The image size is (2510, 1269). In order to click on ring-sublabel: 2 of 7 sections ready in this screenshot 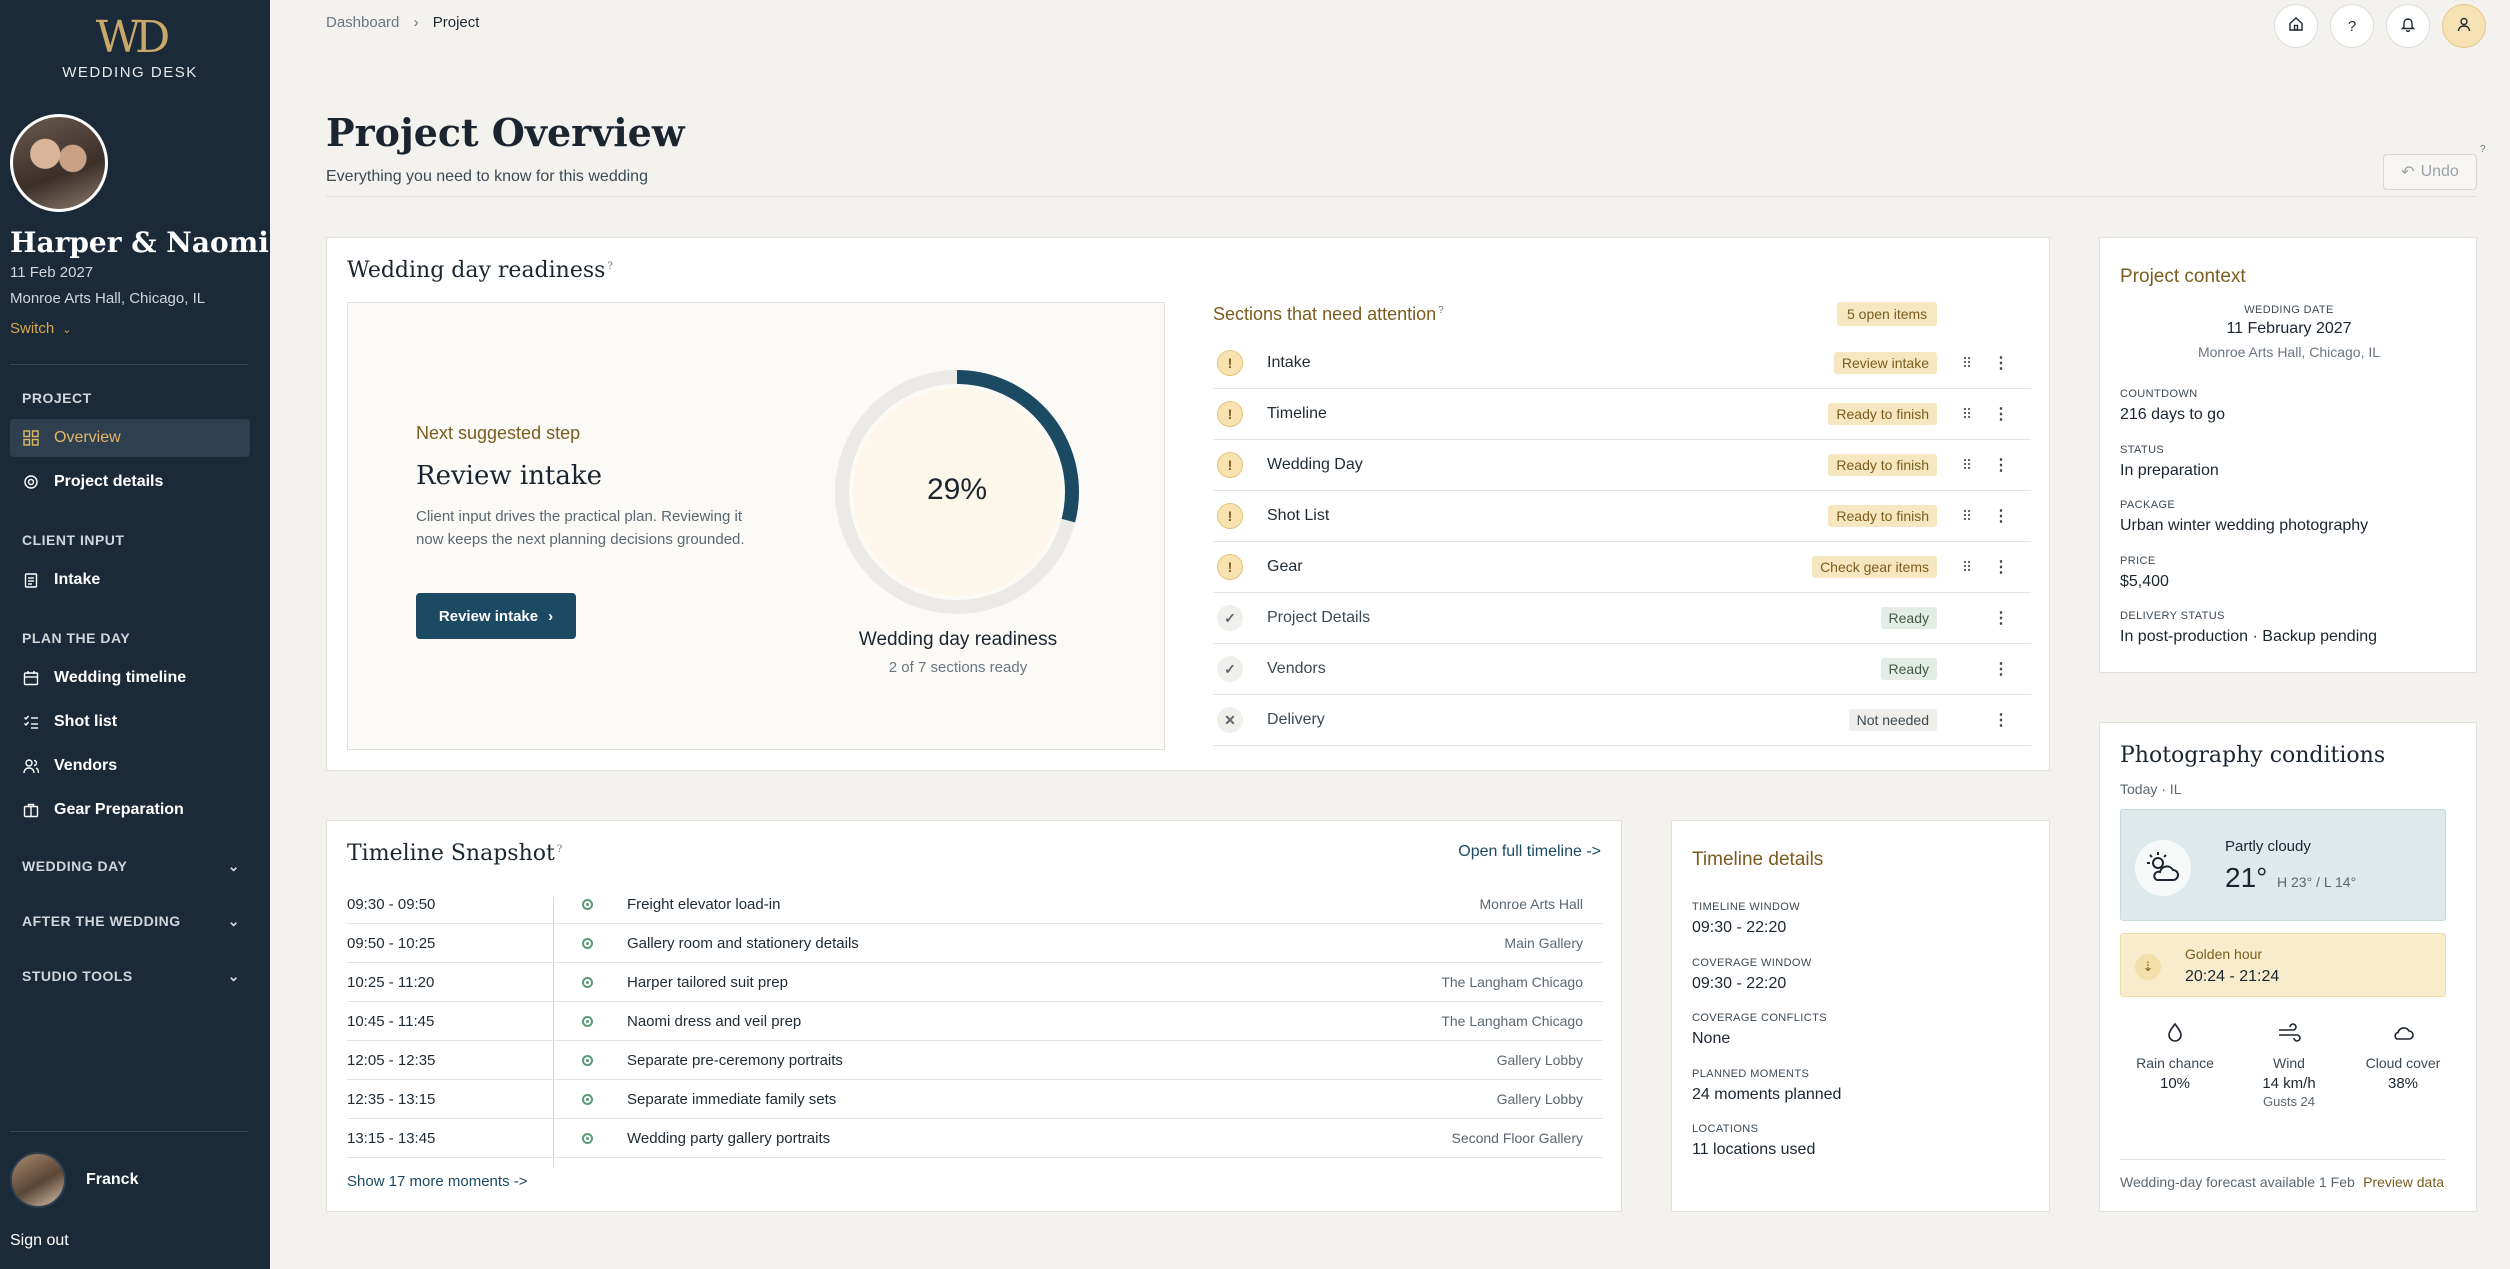, I will do `click(958, 667)`.